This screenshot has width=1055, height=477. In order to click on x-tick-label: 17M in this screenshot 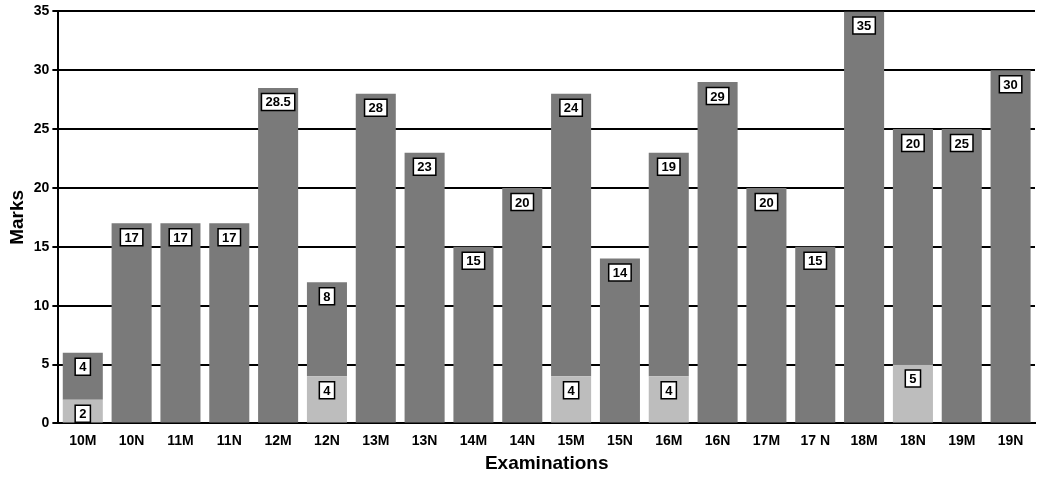, I will do `click(766, 439)`.